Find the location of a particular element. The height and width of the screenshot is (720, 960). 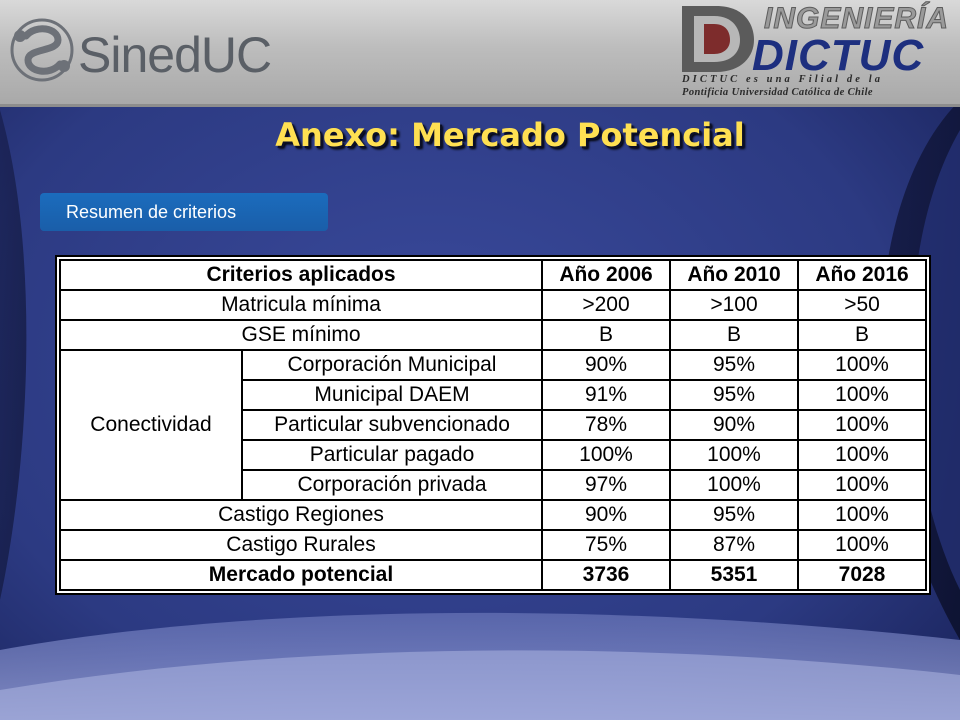

cell-value: >50 is located at coordinates (862, 305).